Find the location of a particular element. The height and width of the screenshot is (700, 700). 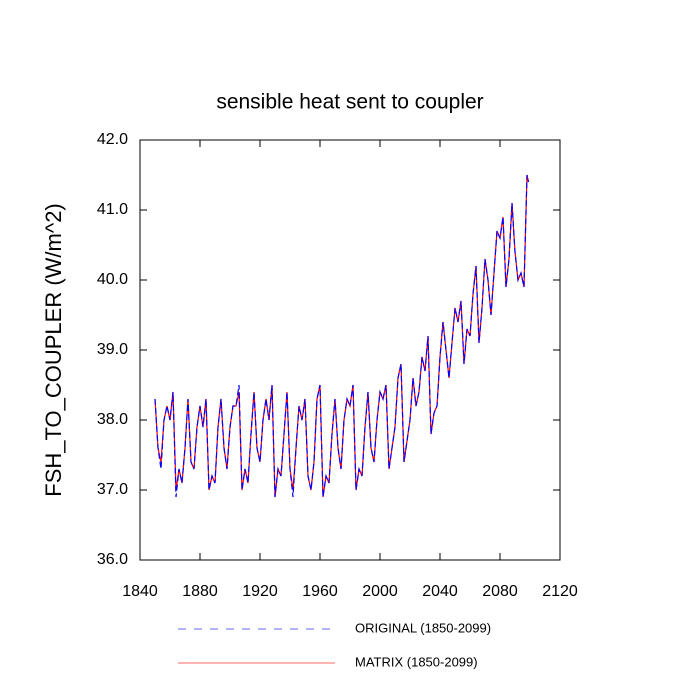

y-axis-label: FSH_TO_COUPLER (W/m^2) is located at coordinates (53, 350).